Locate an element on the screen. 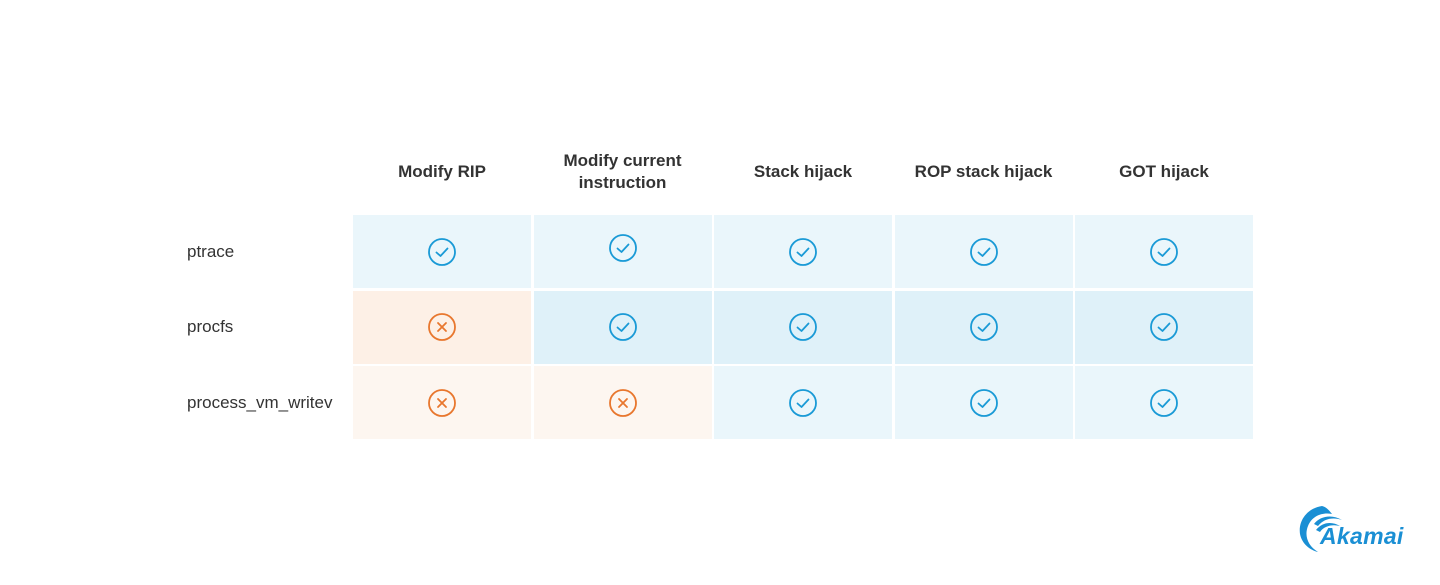  column-header: Modify current instruction is located at coordinates (622, 171).